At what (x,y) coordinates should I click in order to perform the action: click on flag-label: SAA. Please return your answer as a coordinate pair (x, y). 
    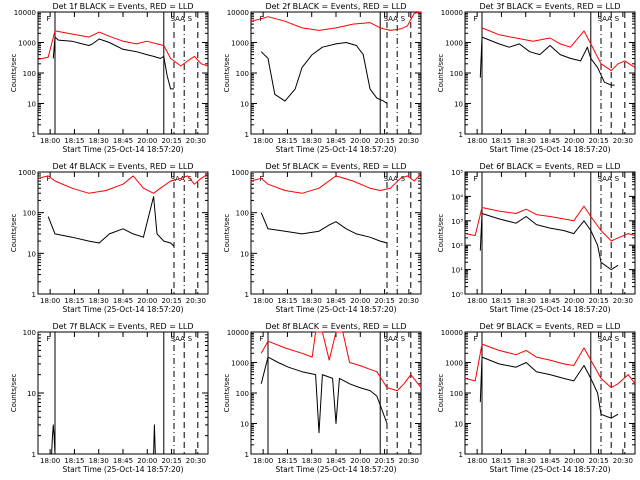
    Looking at the image, I should click on (391, 339).